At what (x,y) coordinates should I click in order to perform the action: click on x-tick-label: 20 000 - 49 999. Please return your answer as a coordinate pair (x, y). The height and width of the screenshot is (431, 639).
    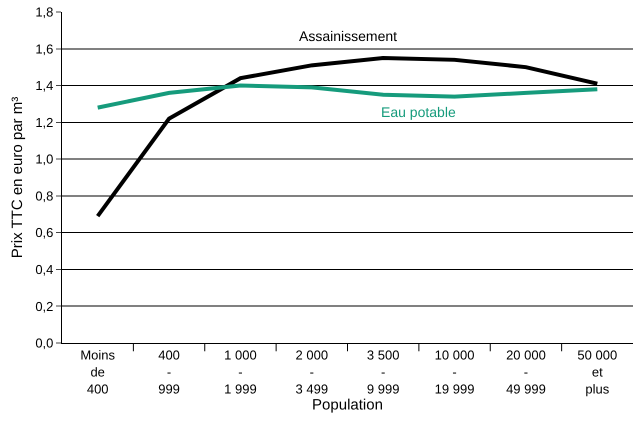
    Looking at the image, I should click on (526, 372).